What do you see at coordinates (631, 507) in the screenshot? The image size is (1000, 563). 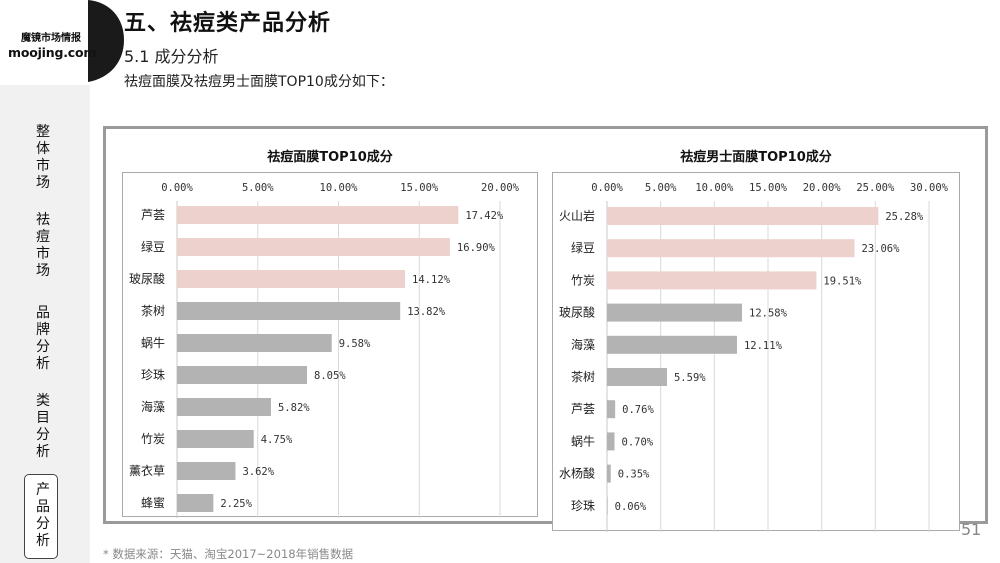 I see `data-label: 0.06%` at bounding box center [631, 507].